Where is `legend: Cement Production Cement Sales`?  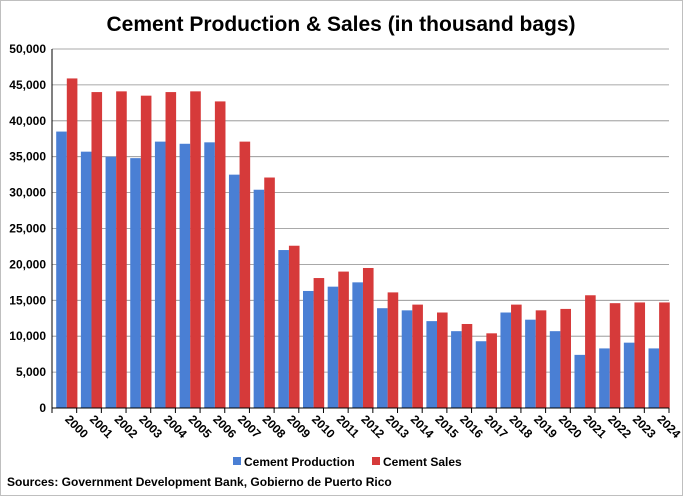
legend: Cement Production Cement Sales is located at coordinates (347, 462).